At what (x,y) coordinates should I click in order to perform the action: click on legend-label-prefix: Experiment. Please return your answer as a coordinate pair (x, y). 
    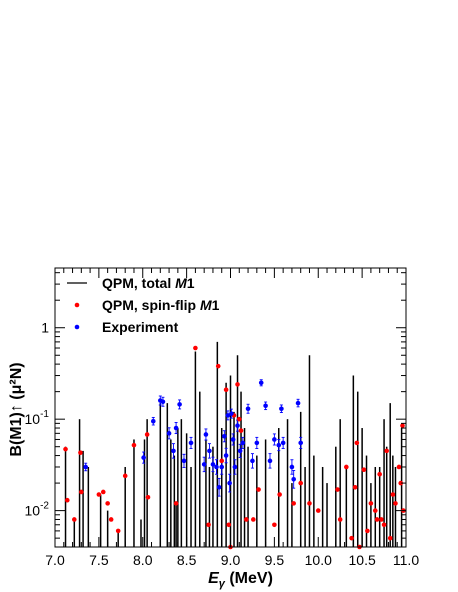
    Looking at the image, I should click on (140, 327).